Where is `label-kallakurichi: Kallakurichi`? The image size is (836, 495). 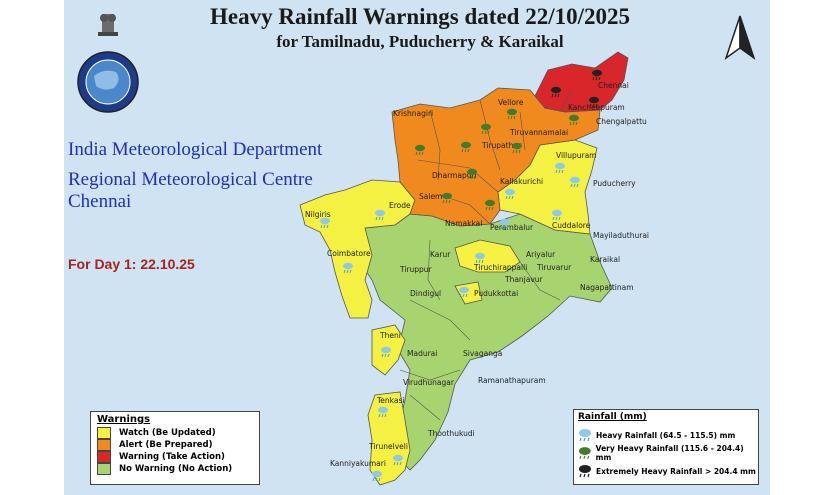 label-kallakurichi: Kallakurichi is located at coordinates (521, 181).